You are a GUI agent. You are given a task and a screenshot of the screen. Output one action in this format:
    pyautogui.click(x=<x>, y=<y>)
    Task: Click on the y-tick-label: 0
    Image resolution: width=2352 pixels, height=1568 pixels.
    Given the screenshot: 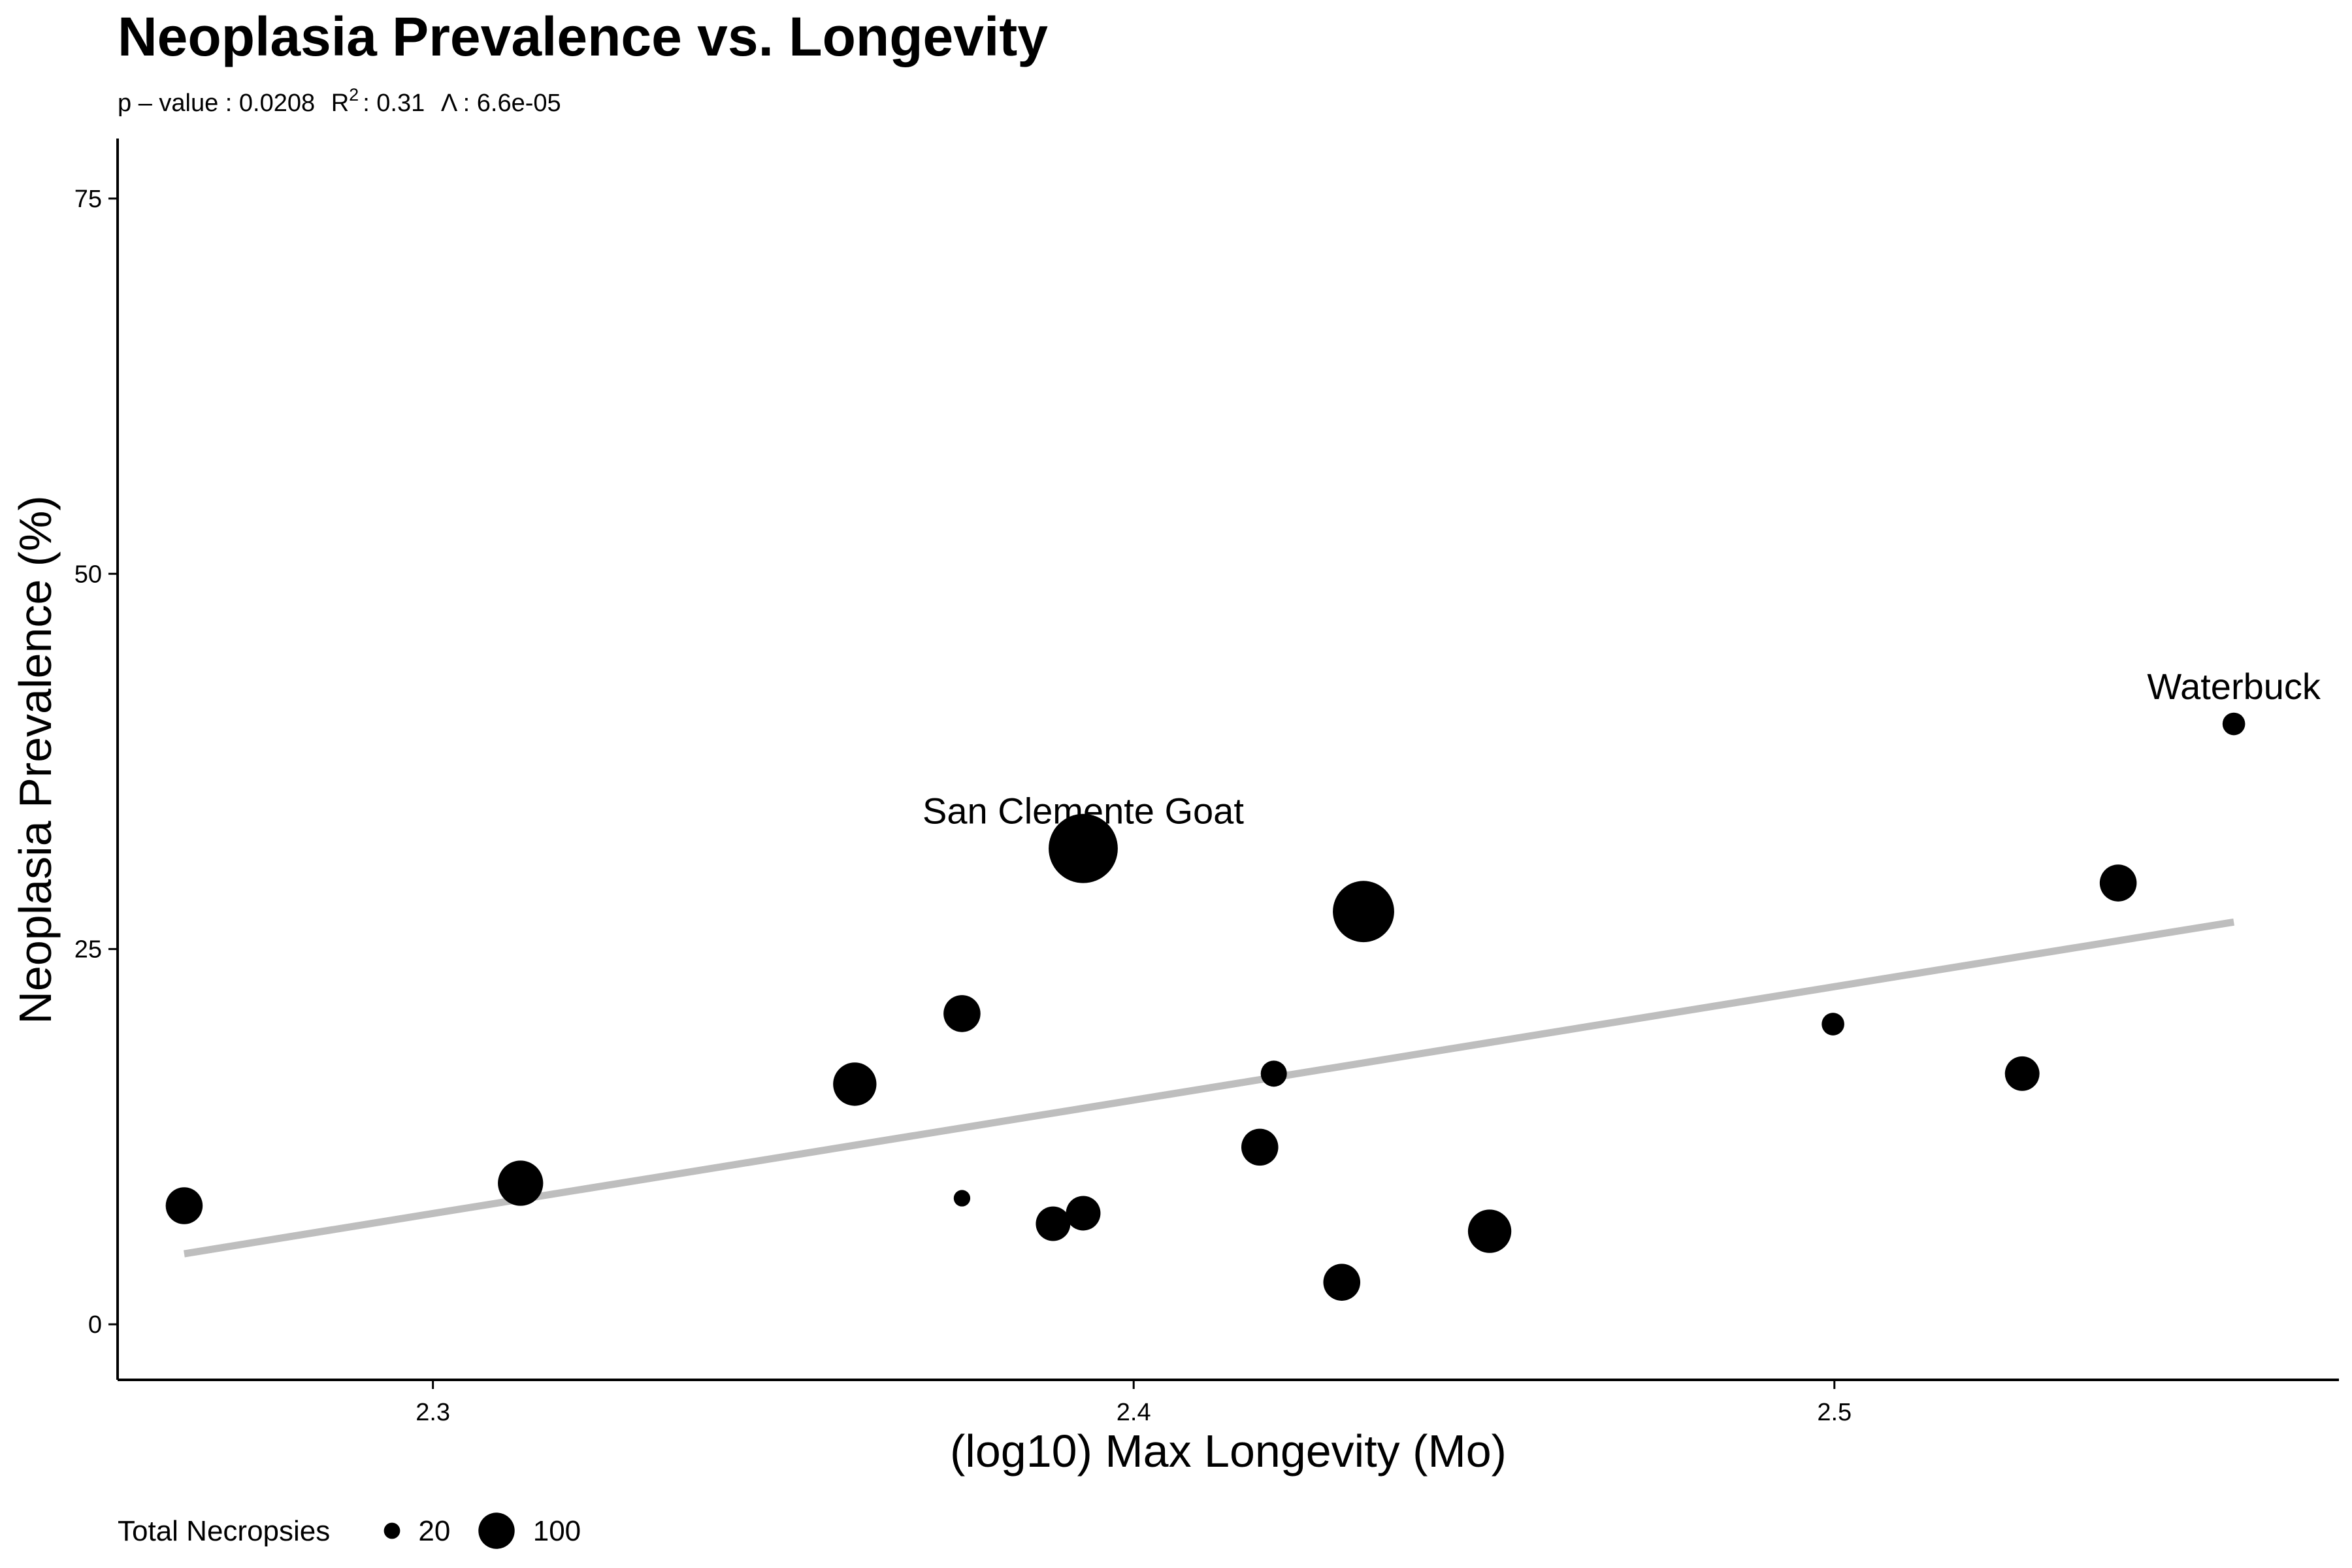 What is the action you would take?
    pyautogui.click(x=95, y=1325)
    